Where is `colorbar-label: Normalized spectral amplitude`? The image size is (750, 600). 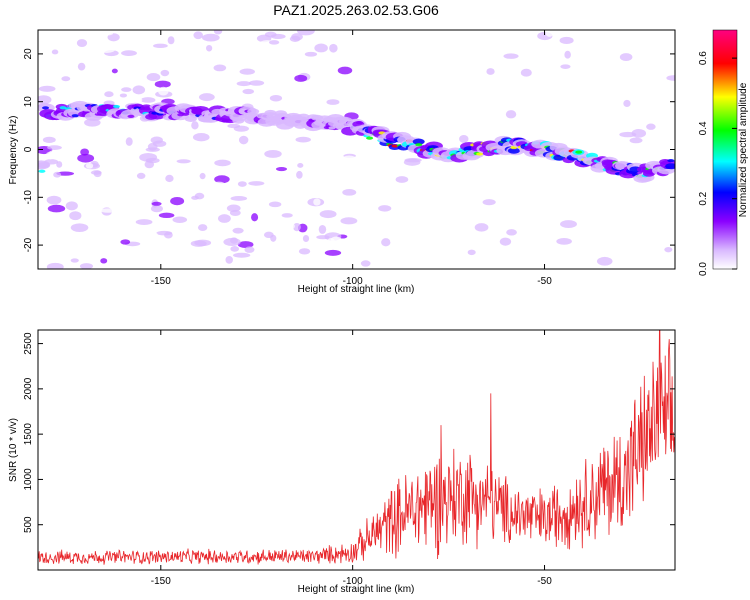
colorbar-label: Normalized spectral amplitude is located at coordinates (743, 149).